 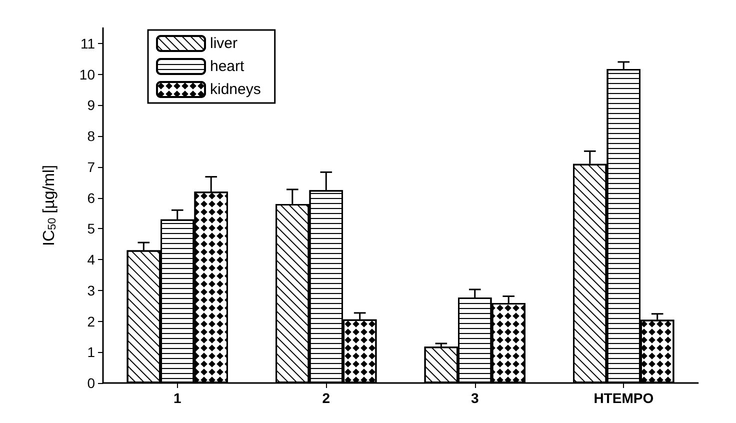 I want to click on y-tick-label: 8, so click(x=91, y=136).